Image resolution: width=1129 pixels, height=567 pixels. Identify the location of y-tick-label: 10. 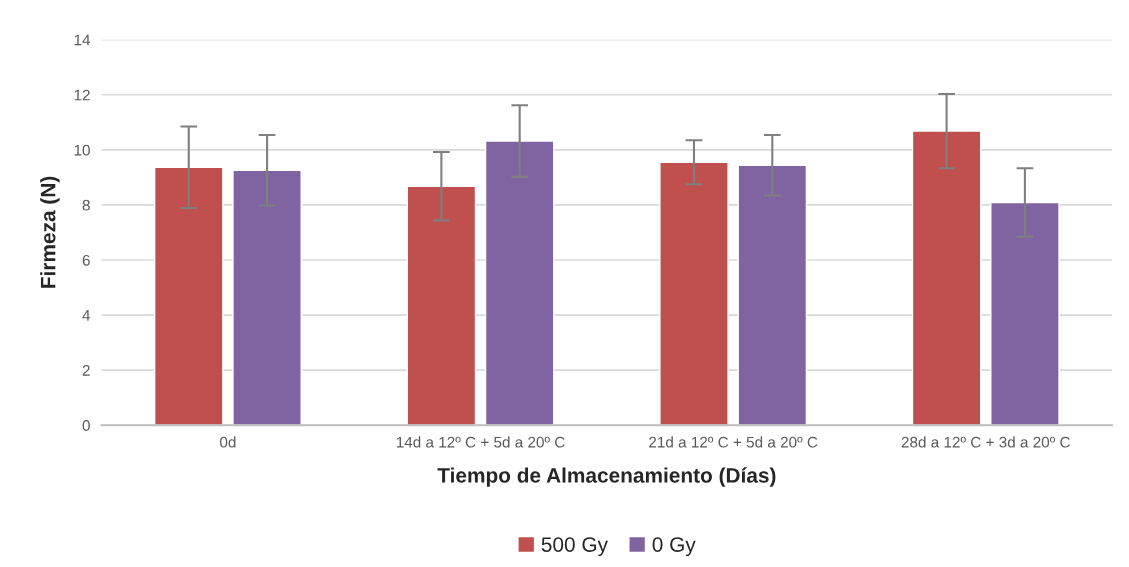
(82, 150).